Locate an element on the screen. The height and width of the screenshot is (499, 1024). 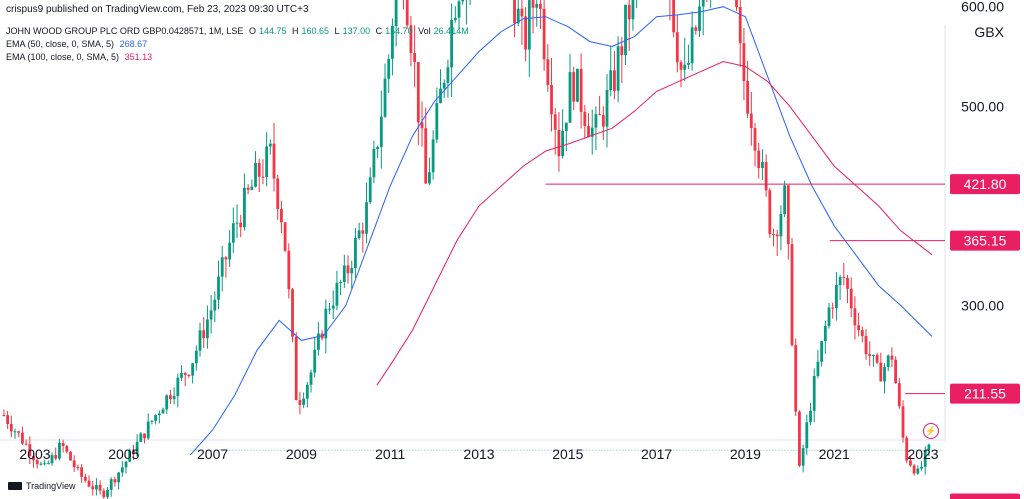
tradingview-logo-icon is located at coordinates (15, 486).